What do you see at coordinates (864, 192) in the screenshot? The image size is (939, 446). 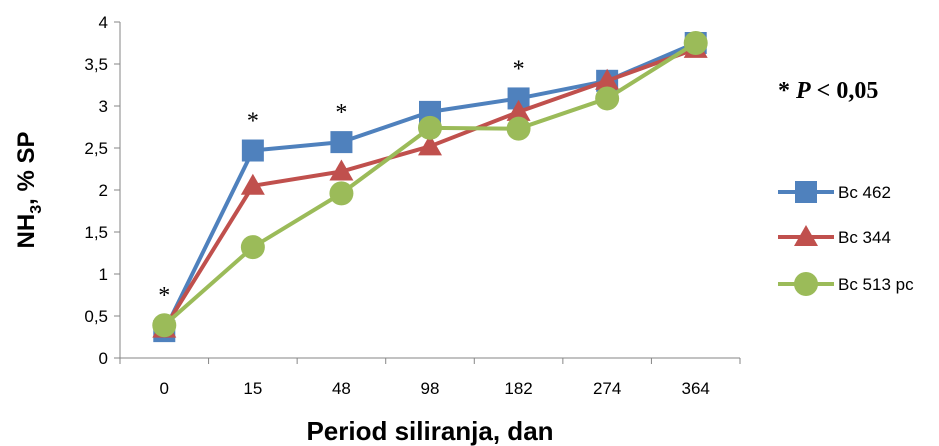 I see `legend-label: Bc 462` at bounding box center [864, 192].